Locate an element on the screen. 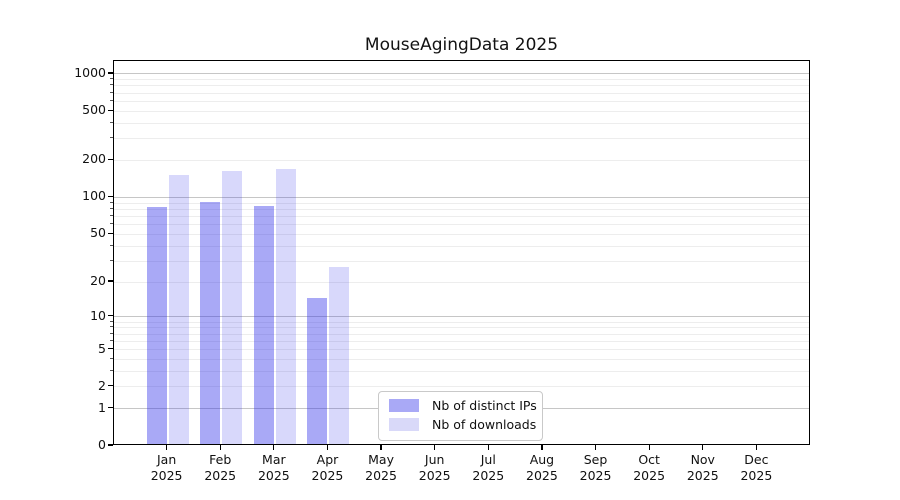  x-tick-label: Mar 2025 is located at coordinates (274, 467).